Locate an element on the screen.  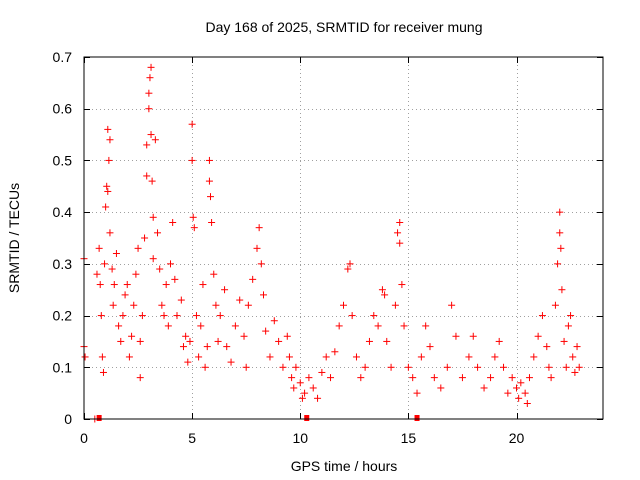
x-tick-label: 10 is located at coordinates (300, 438).